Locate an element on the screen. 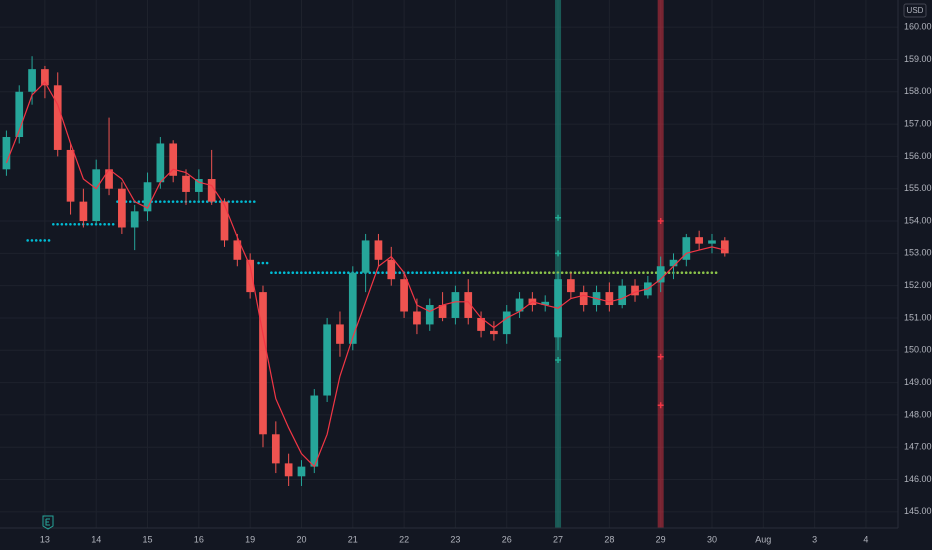 This screenshot has height=550, width=932. x-tick-label: 27 is located at coordinates (558, 539).